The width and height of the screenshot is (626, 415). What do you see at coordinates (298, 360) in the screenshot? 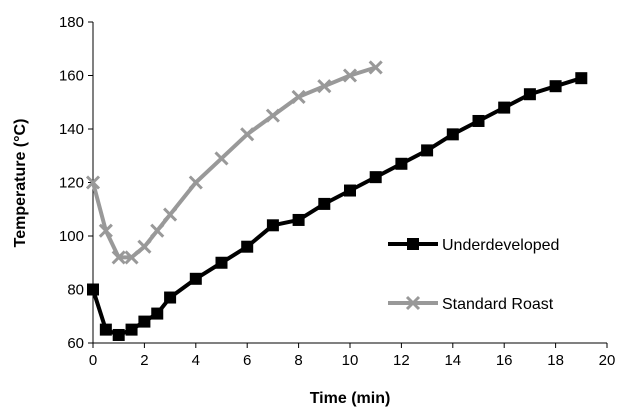
I see `x-tick-label: 8` at bounding box center [298, 360].